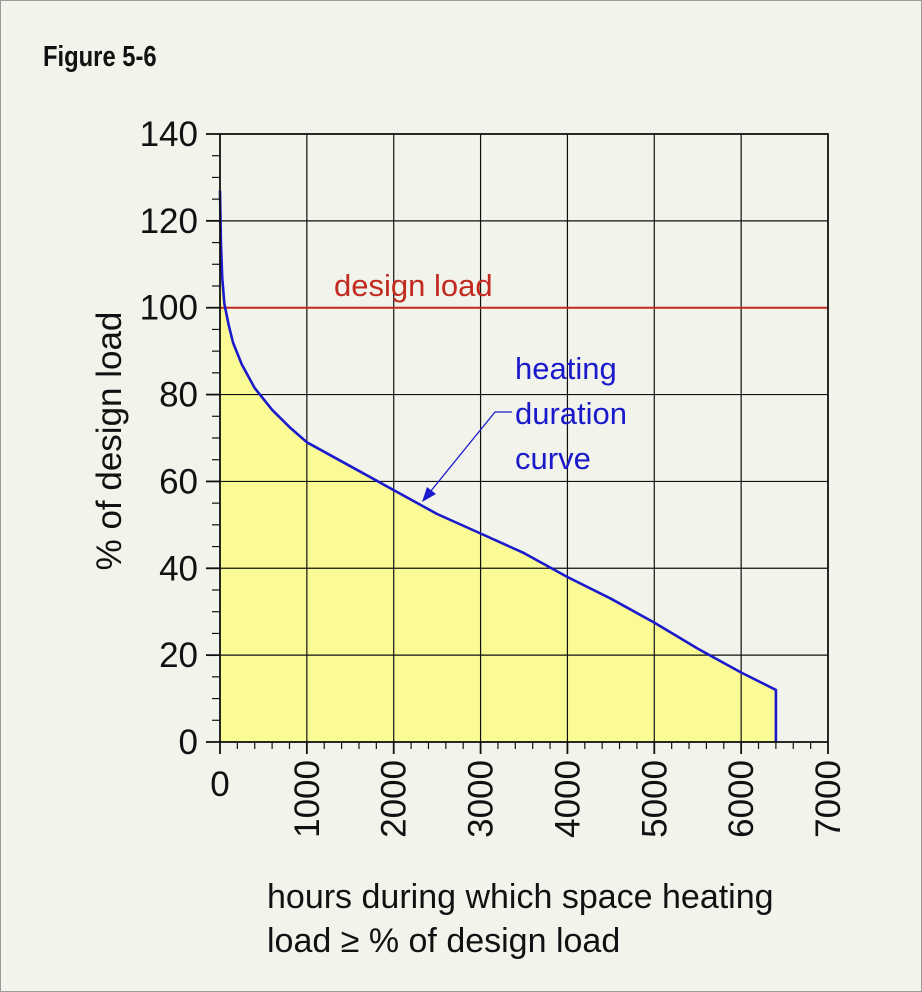 This screenshot has width=922, height=992. Describe the element at coordinates (654, 799) in the screenshot. I see `x-tick-label: 5000` at that location.